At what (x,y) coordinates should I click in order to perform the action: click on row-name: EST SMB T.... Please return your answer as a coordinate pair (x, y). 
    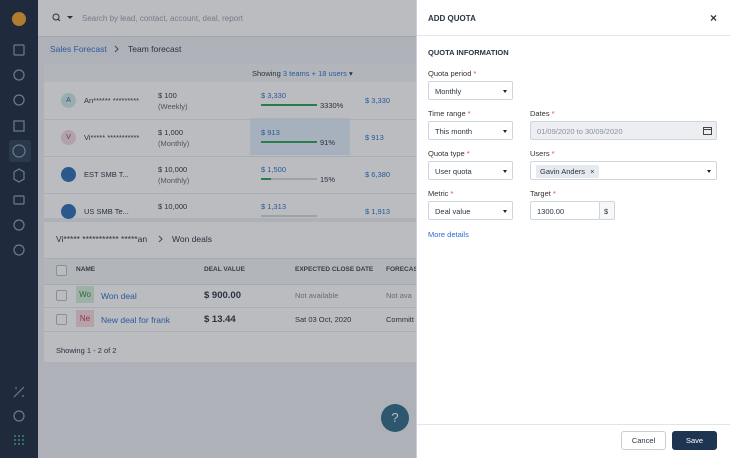
    Looking at the image, I should click on (106, 174).